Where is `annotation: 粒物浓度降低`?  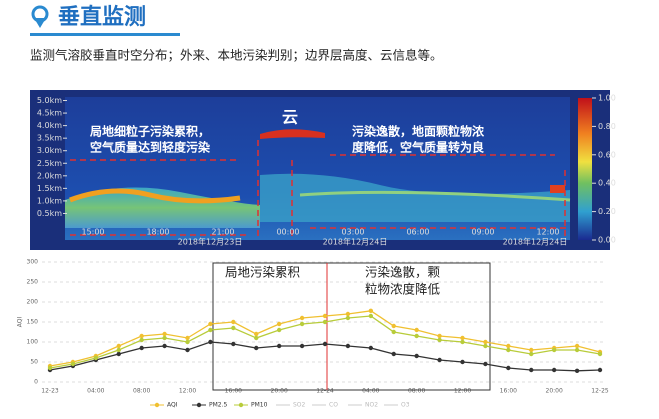
annotation: 粒物浓度降低 is located at coordinates (403, 289).